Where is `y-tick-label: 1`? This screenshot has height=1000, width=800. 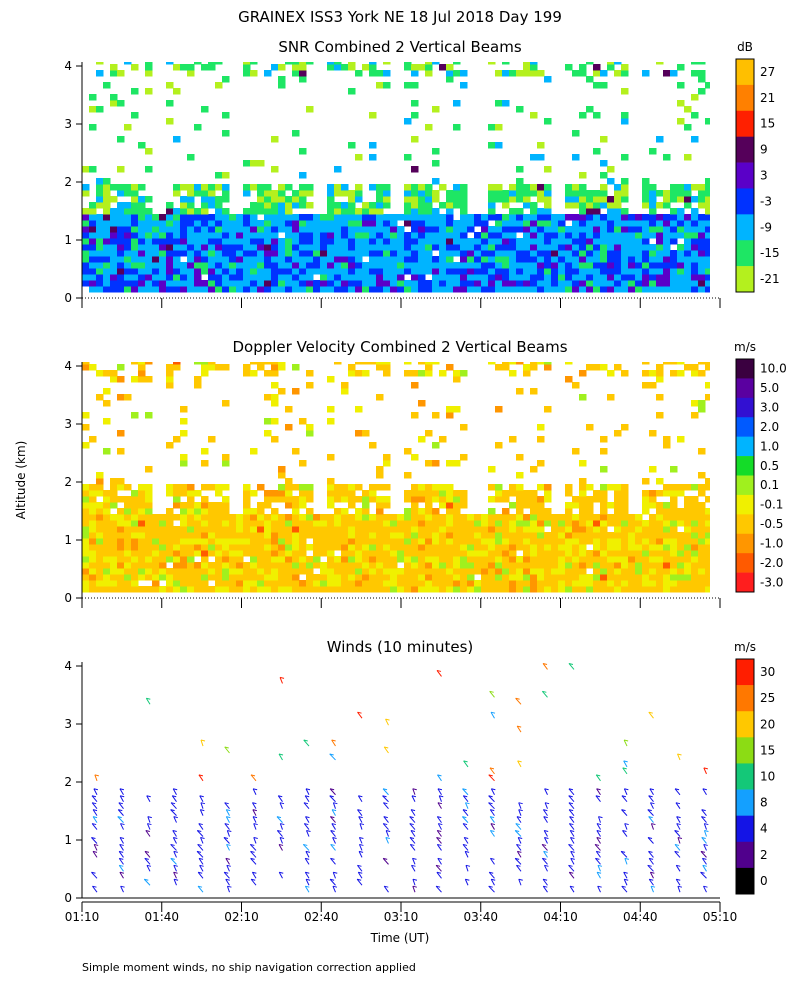
y-tick-label: 1 is located at coordinates (68, 840).